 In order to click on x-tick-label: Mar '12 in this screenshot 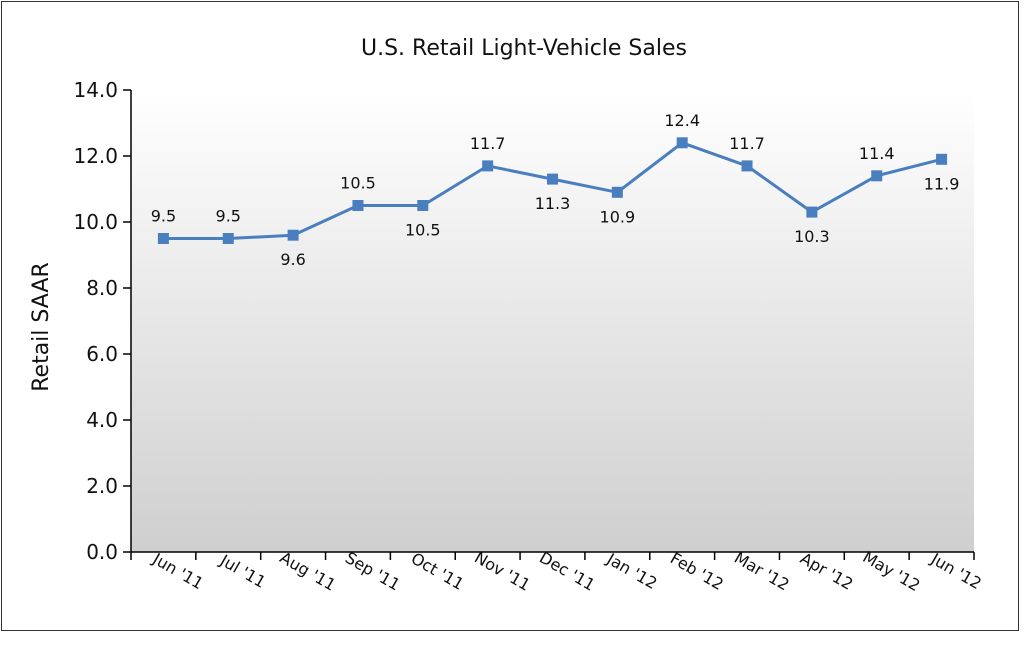, I will do `click(761, 571)`.